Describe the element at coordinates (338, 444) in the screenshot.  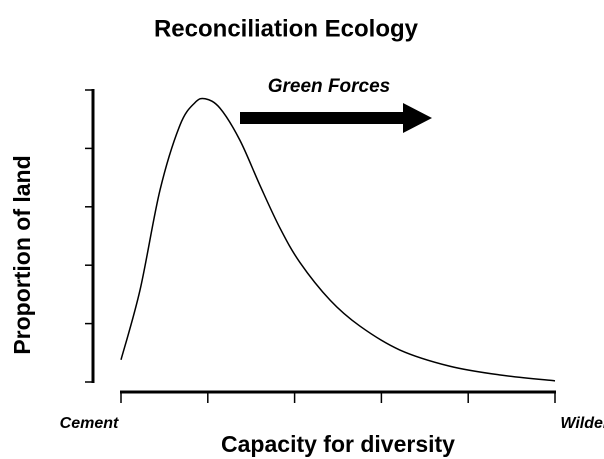
I see `x-axis-label: Capacity for diversity` at that location.